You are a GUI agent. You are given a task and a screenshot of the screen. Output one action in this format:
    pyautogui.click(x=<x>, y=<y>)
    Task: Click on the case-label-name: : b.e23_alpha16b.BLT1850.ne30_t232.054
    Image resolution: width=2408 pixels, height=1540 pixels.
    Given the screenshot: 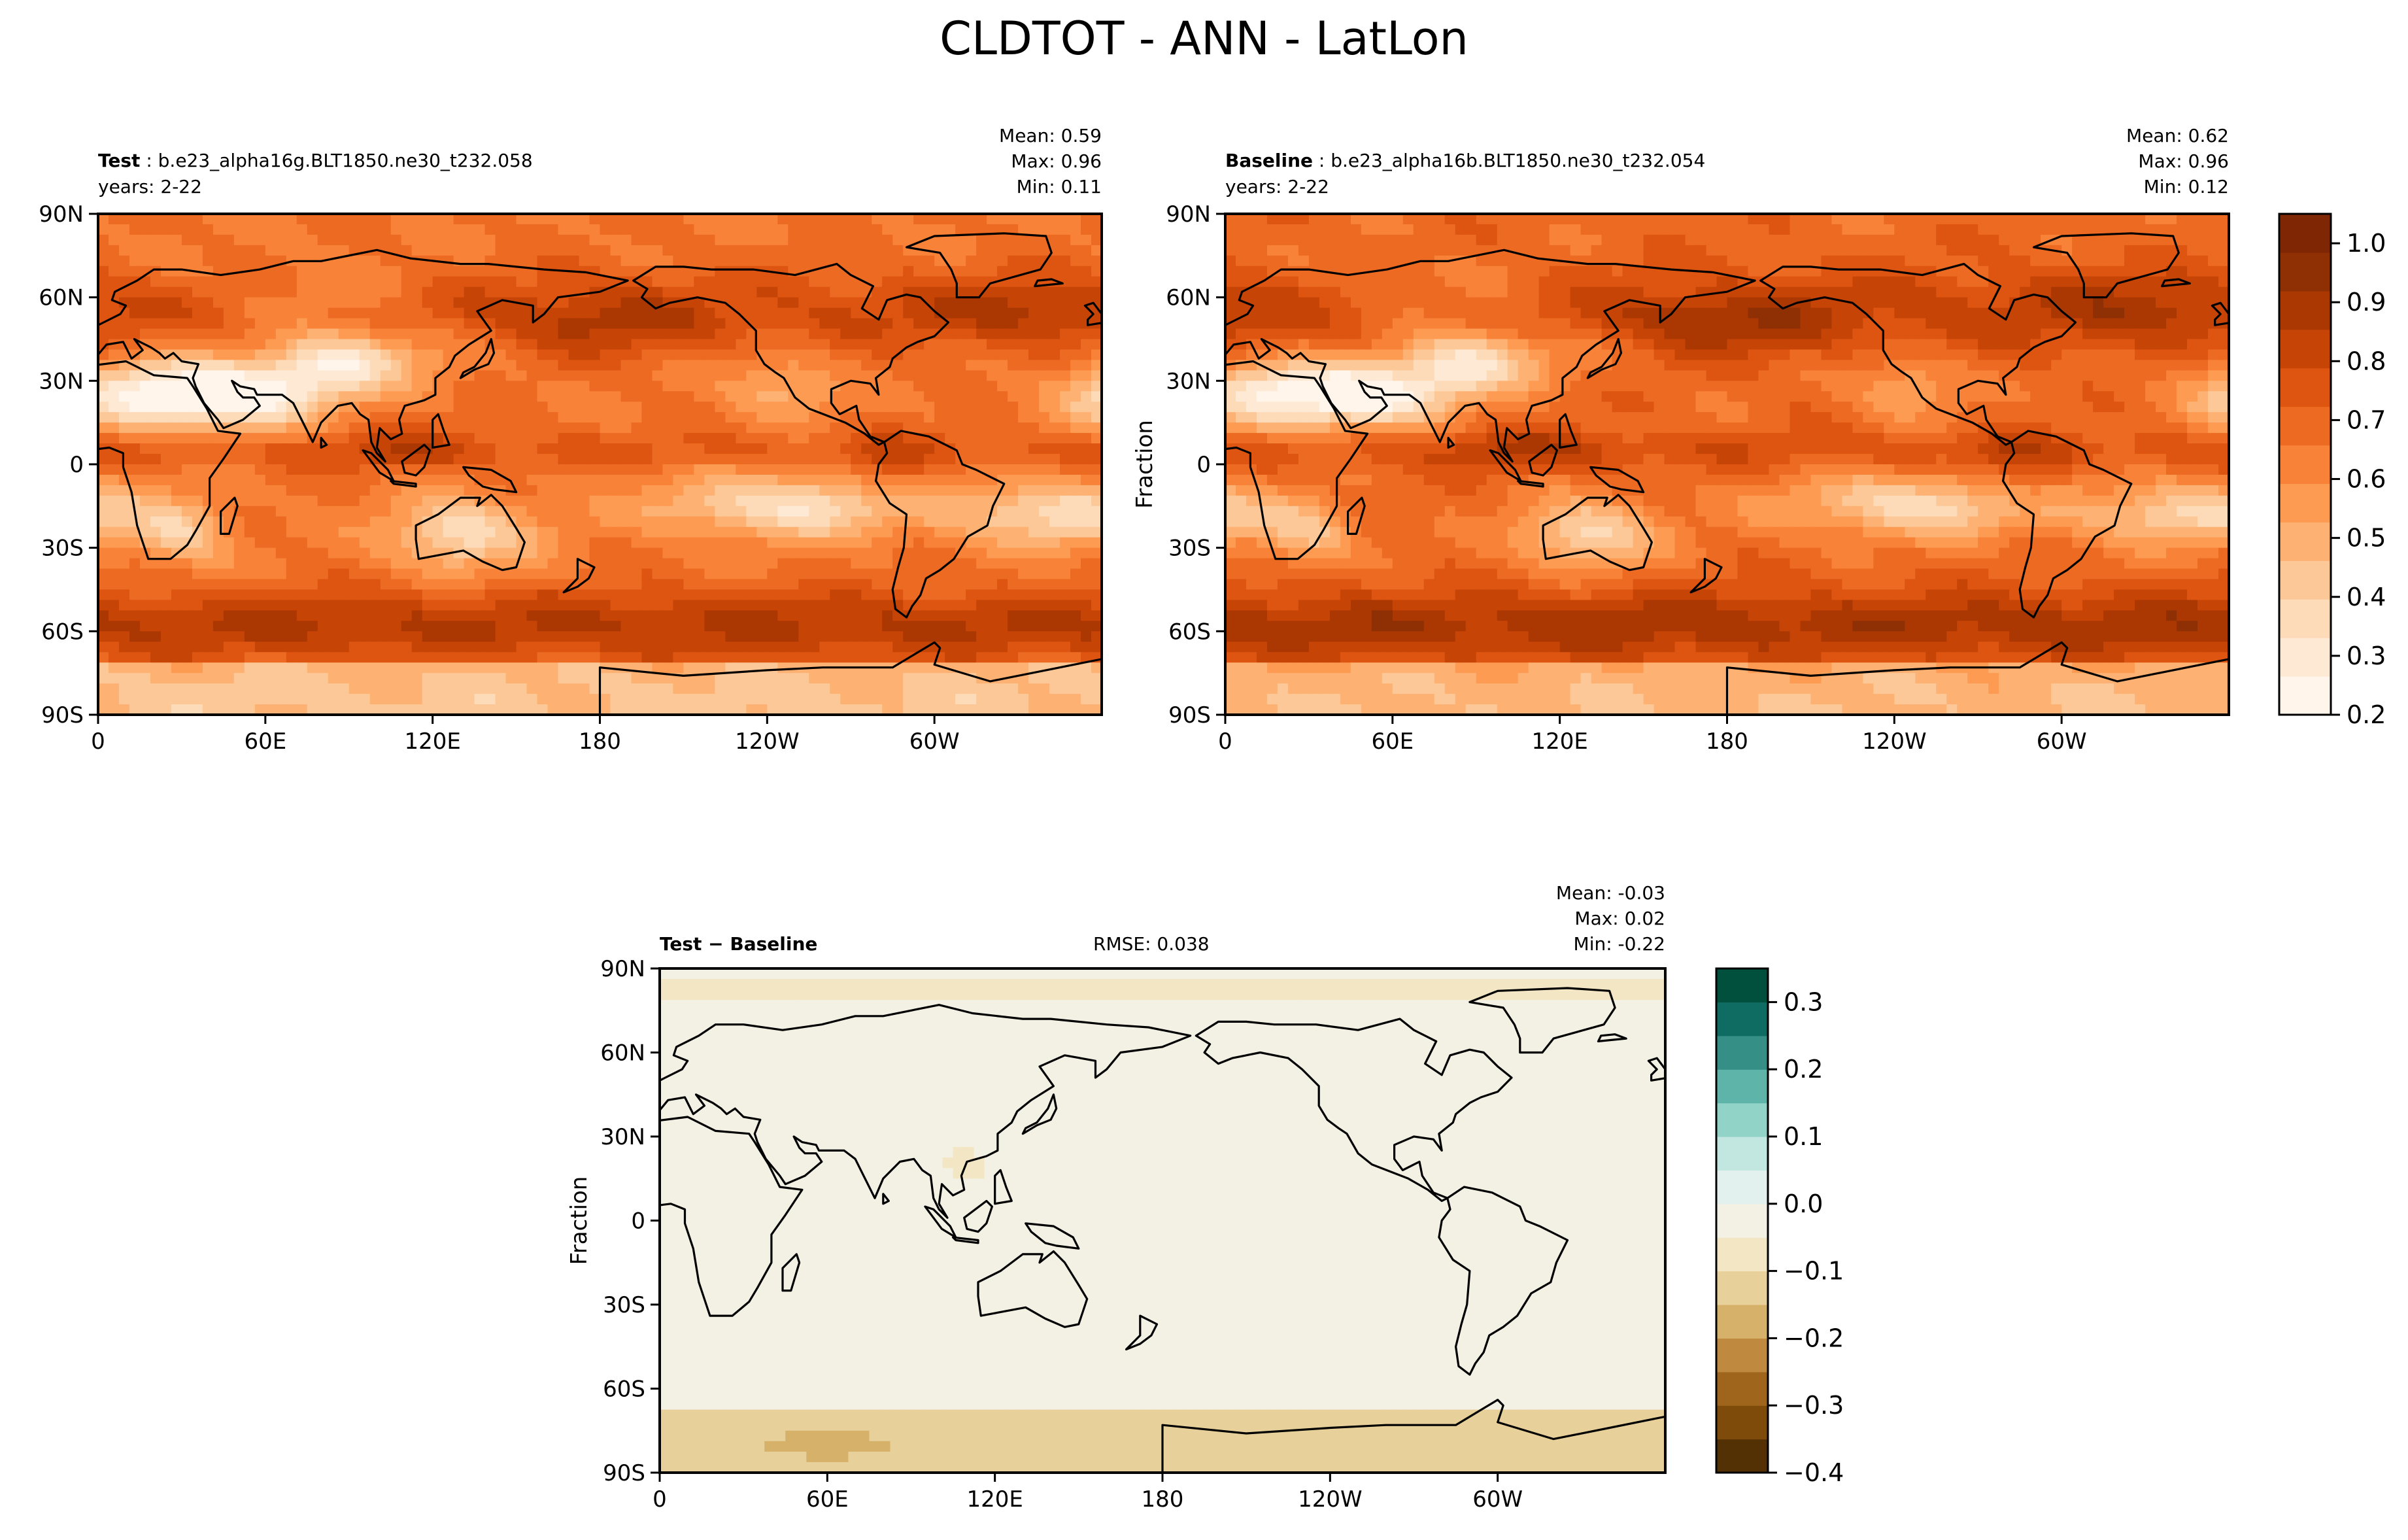 What is the action you would take?
    pyautogui.click(x=1509, y=160)
    